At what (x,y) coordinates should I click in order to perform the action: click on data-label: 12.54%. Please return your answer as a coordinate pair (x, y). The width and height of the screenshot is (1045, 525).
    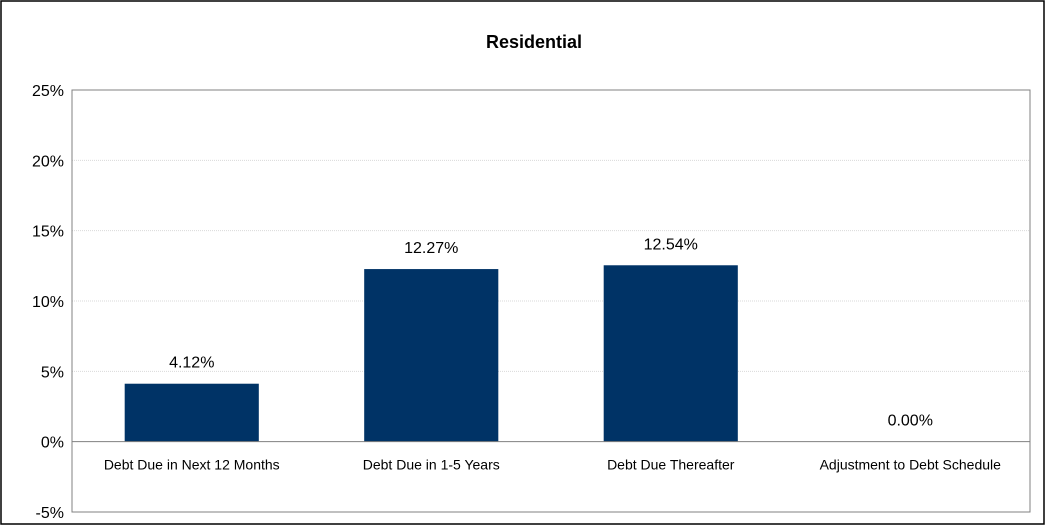
    Looking at the image, I should click on (671, 244).